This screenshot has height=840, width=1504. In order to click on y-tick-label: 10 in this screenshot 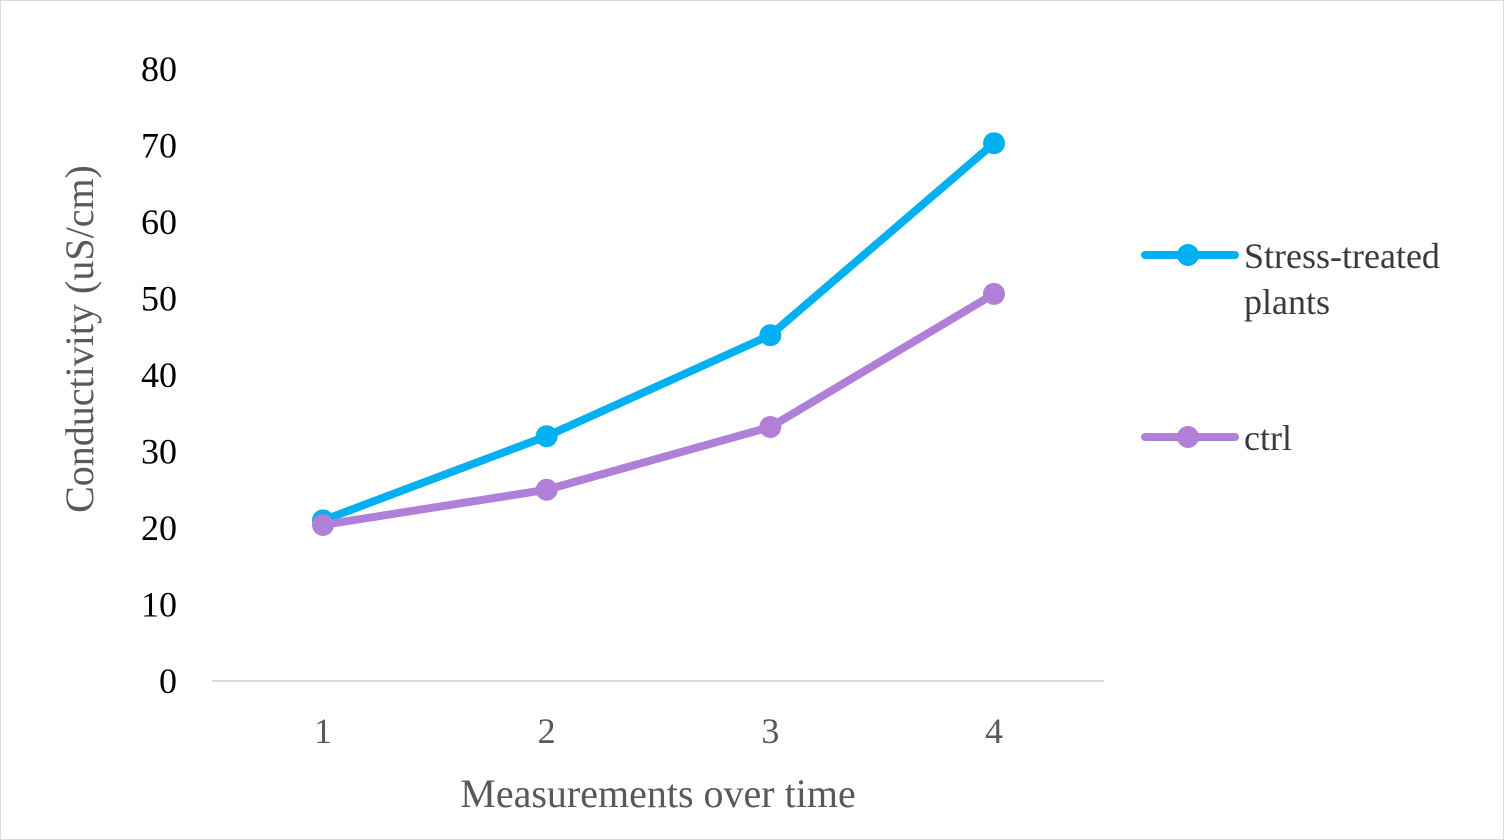, I will do `click(159, 605)`.